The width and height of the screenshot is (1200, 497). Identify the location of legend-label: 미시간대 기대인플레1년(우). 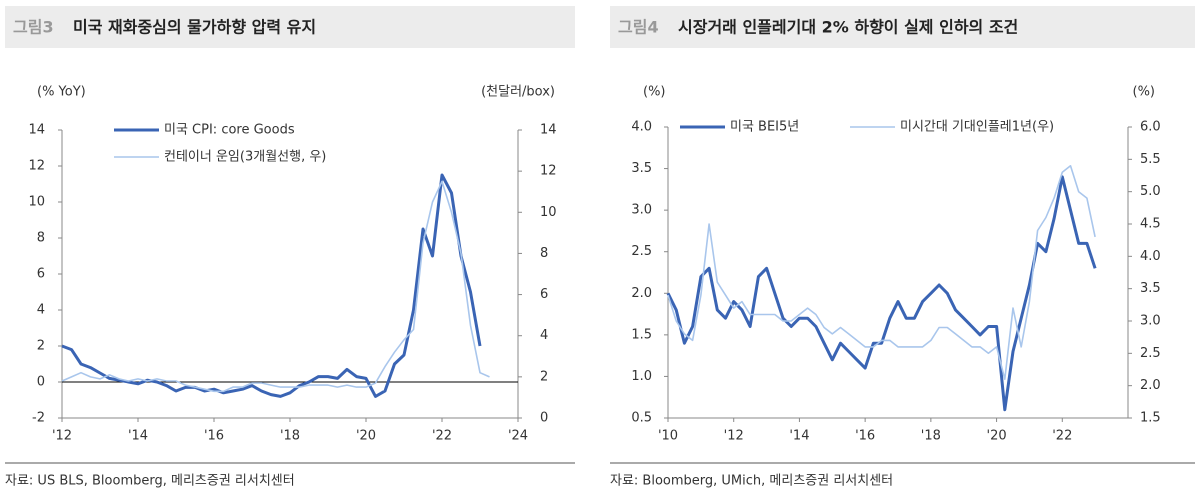
(977, 127).